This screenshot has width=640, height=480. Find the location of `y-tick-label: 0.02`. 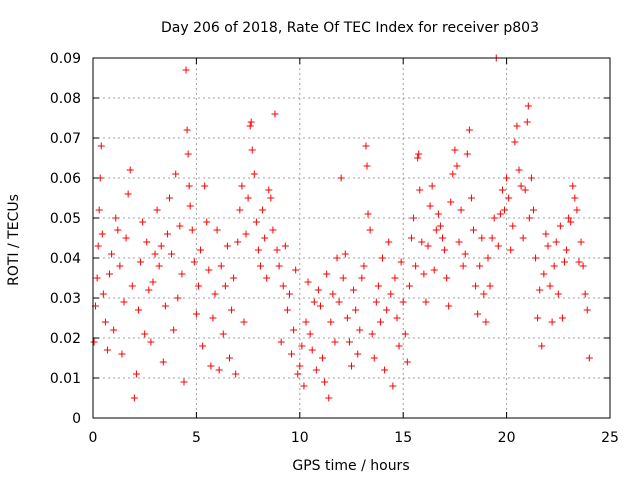

y-tick-label: 0.02 is located at coordinates (65, 339).